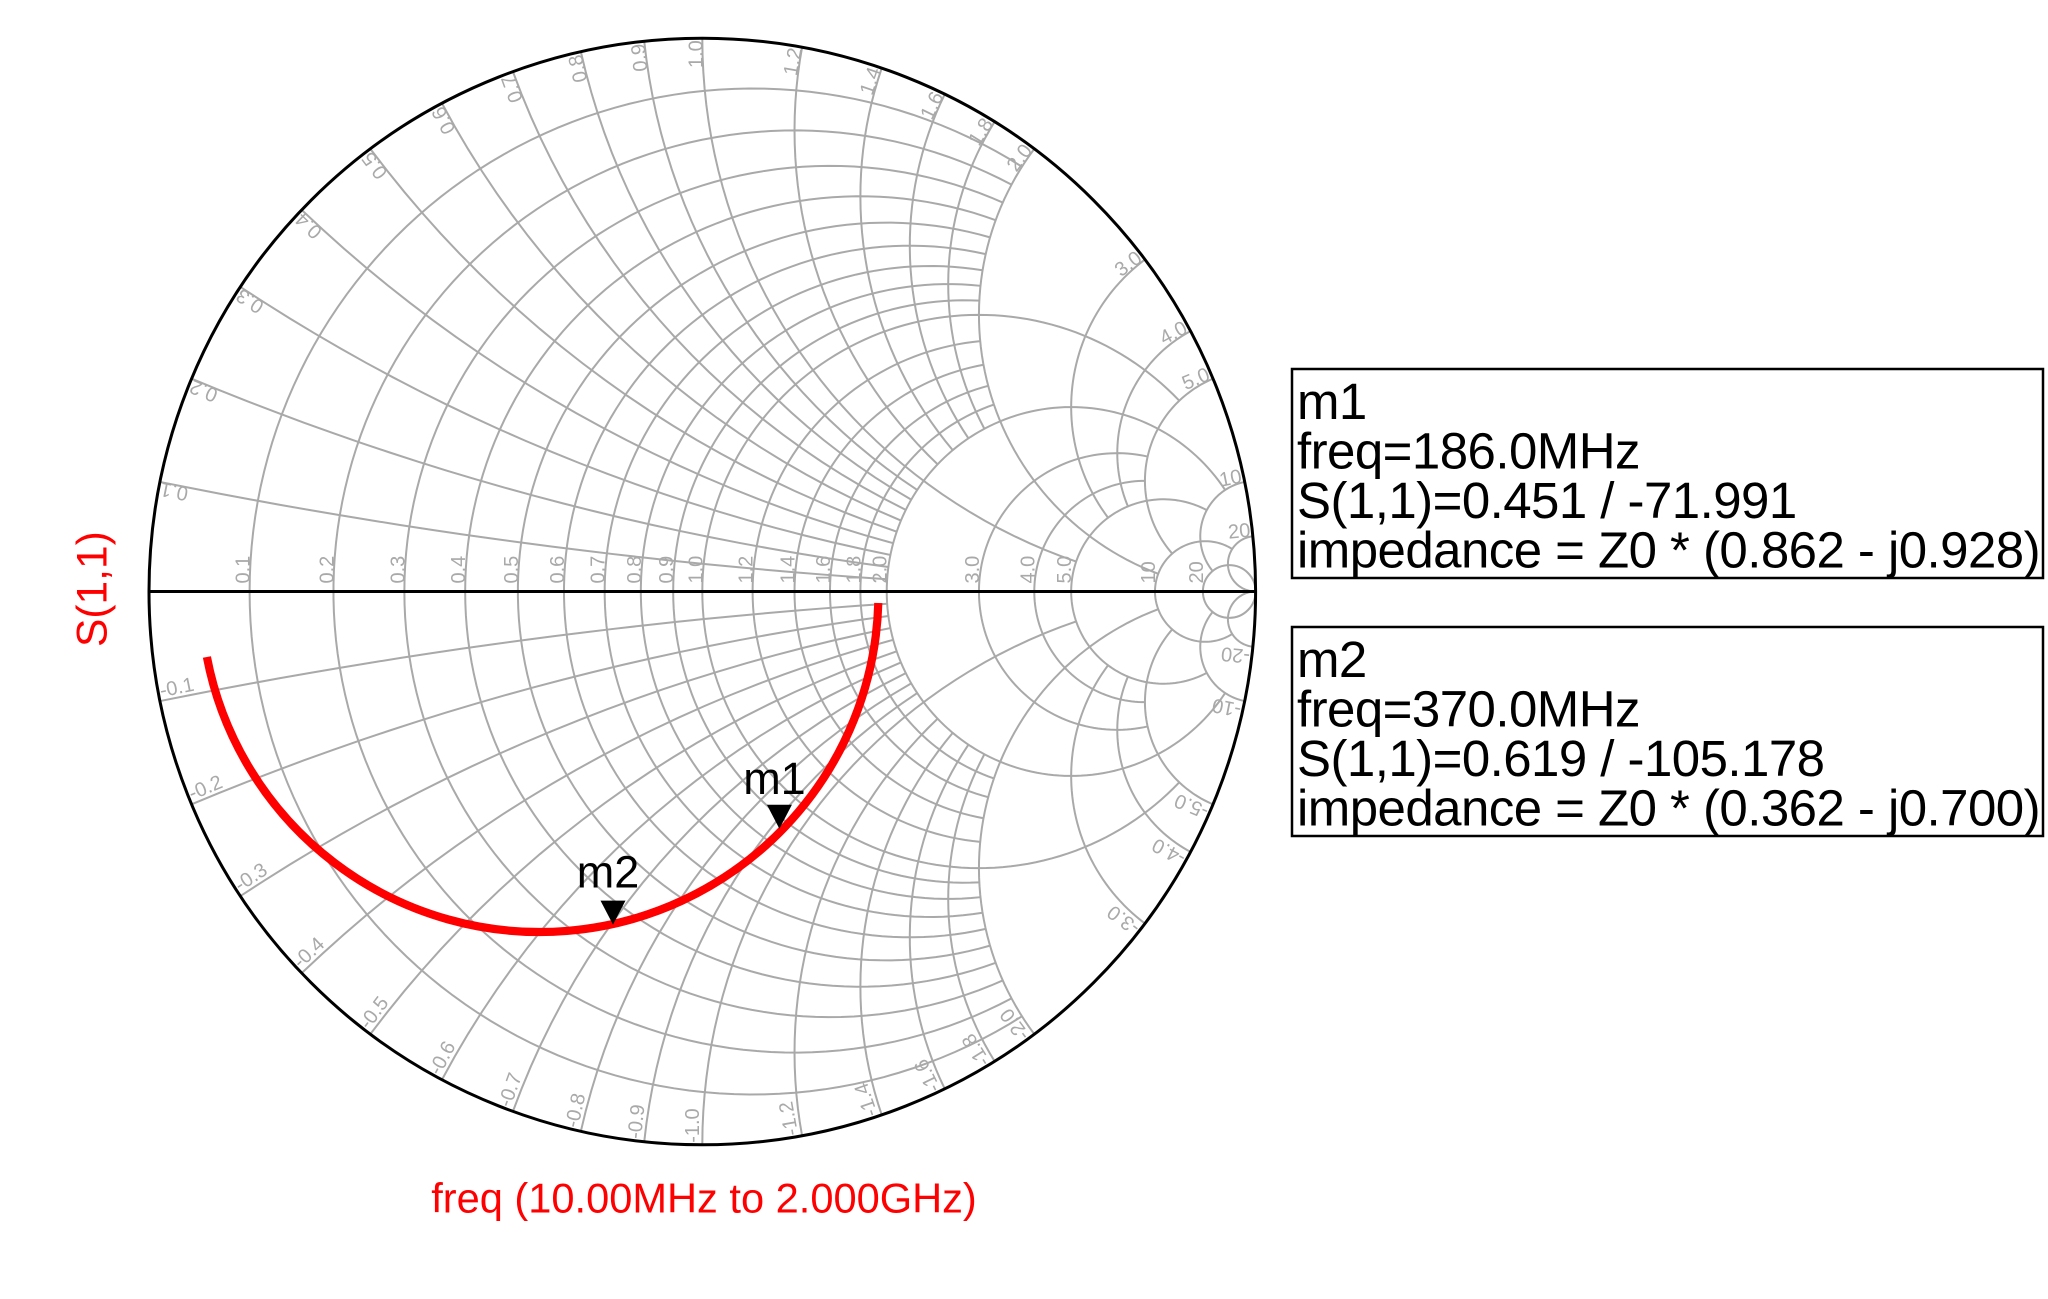  What do you see at coordinates (558, 570) in the screenshot?
I see `svg-text: 0.6` at bounding box center [558, 570].